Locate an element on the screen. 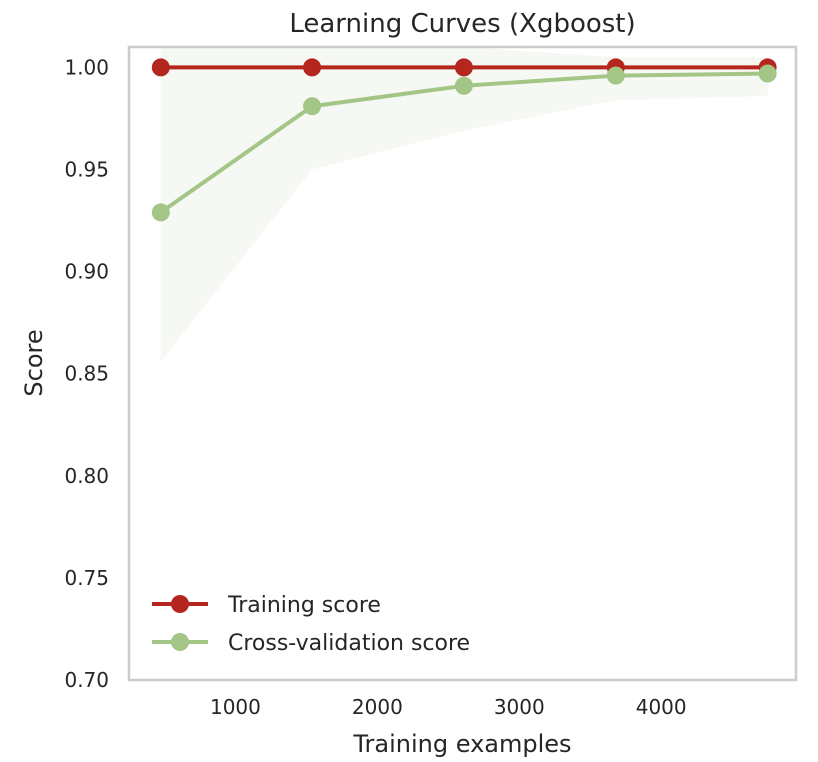 The image size is (818, 762). y-tick-label: 0.75 is located at coordinates (86, 578).